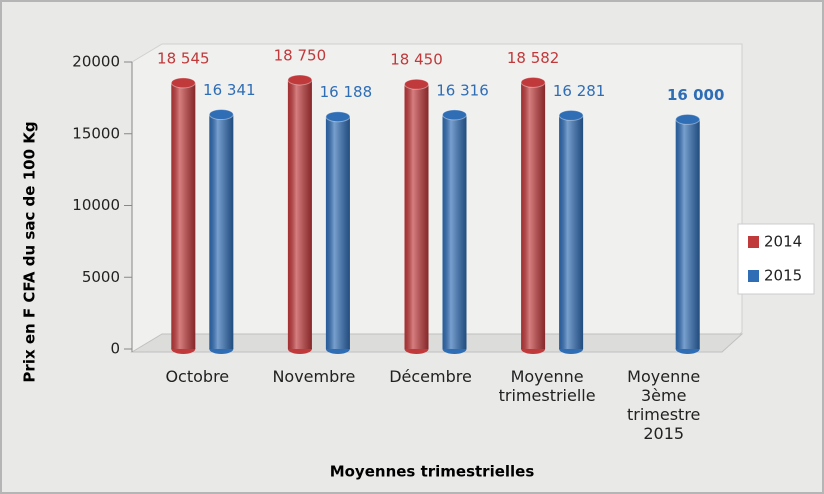 Image resolution: width=824 pixels, height=494 pixels. I want to click on y-tick-label: 15000, so click(96, 133).